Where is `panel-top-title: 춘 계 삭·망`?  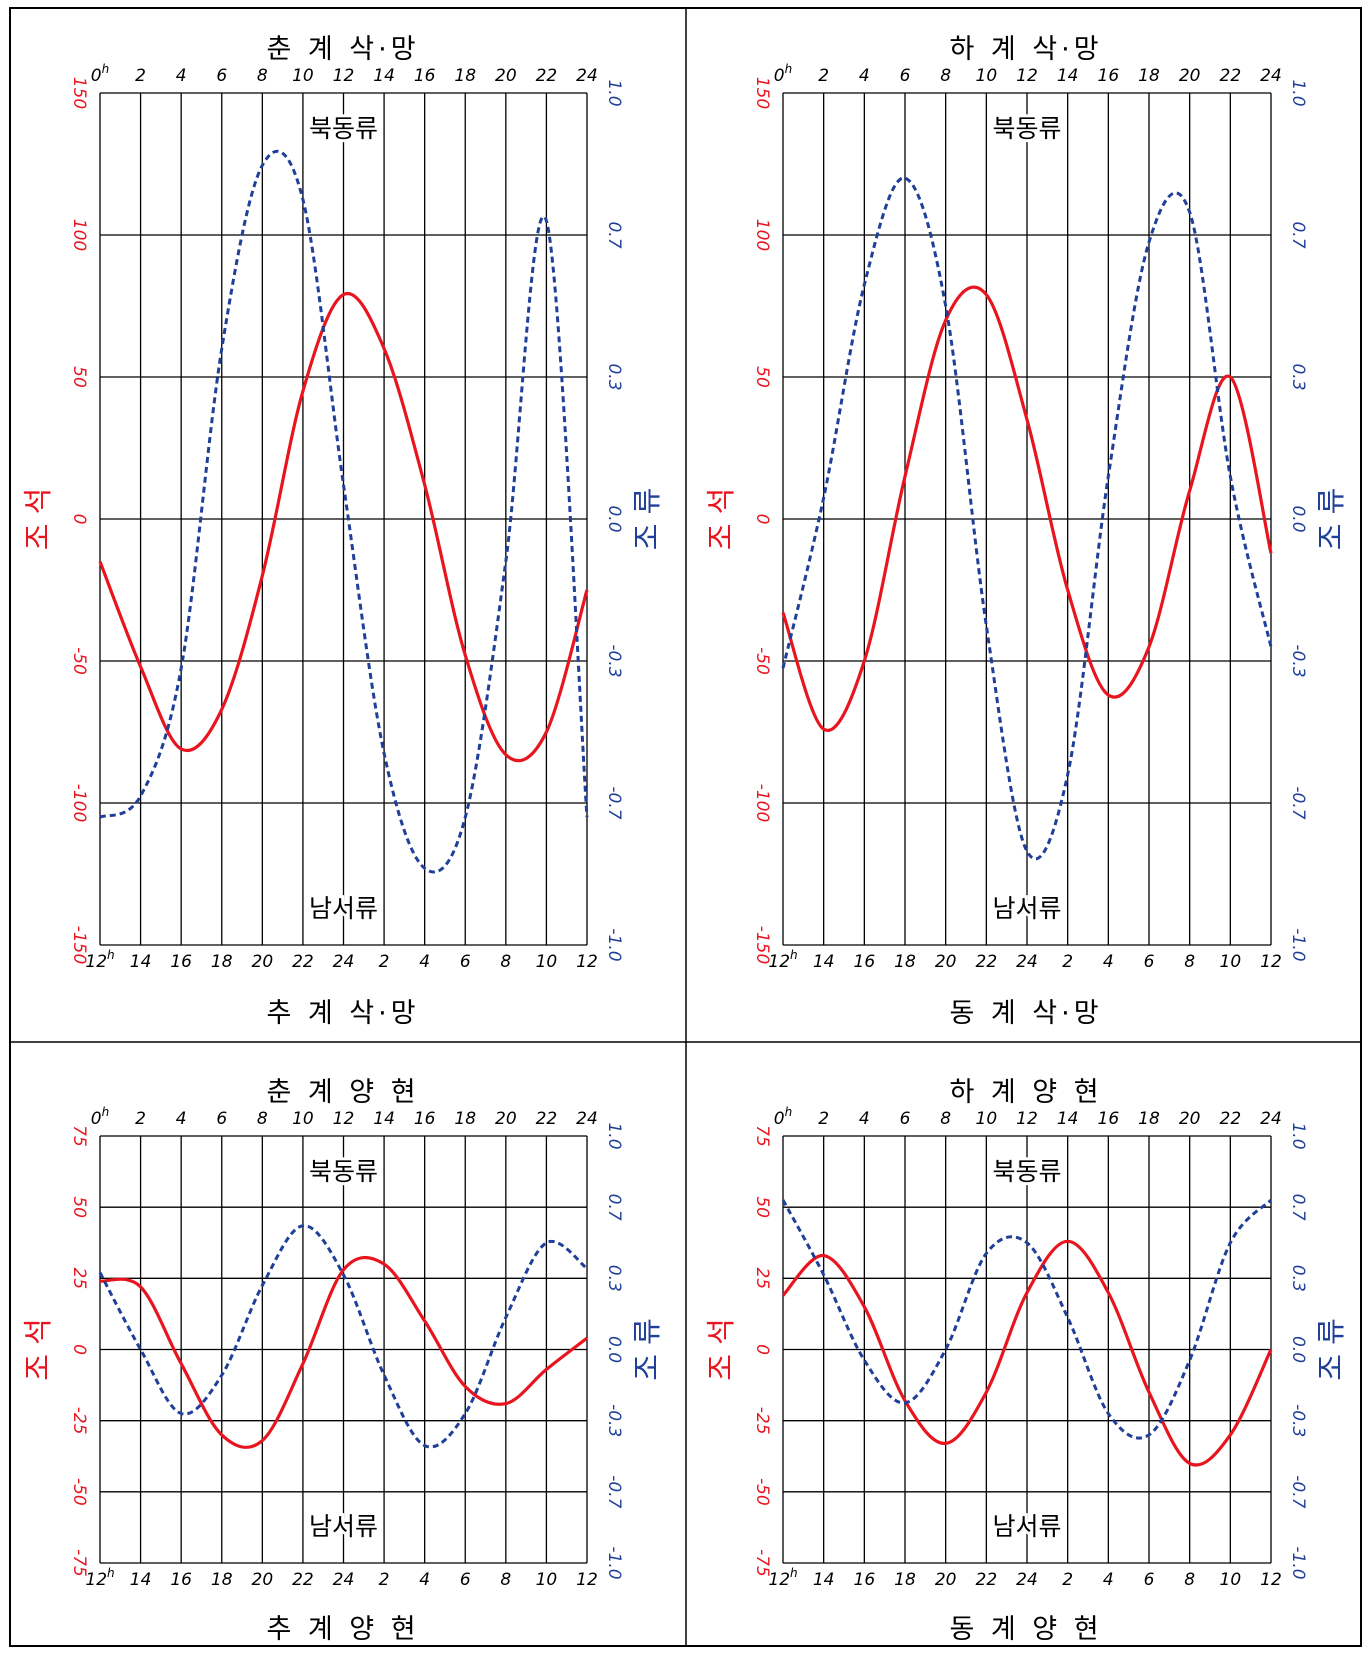 panel-top-title: 춘 계 삭·망 is located at coordinates (342, 49).